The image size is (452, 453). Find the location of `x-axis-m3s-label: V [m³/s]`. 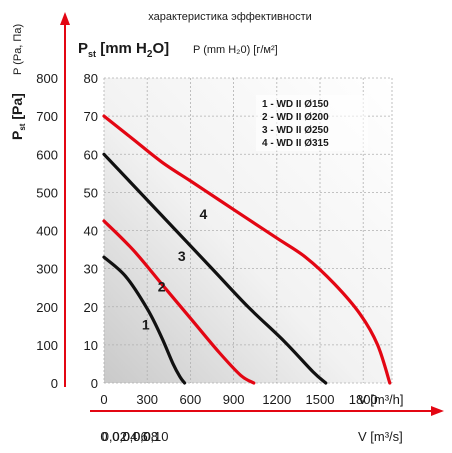

x-axis-m3s-label: V [m³/s] is located at coordinates (380, 436).